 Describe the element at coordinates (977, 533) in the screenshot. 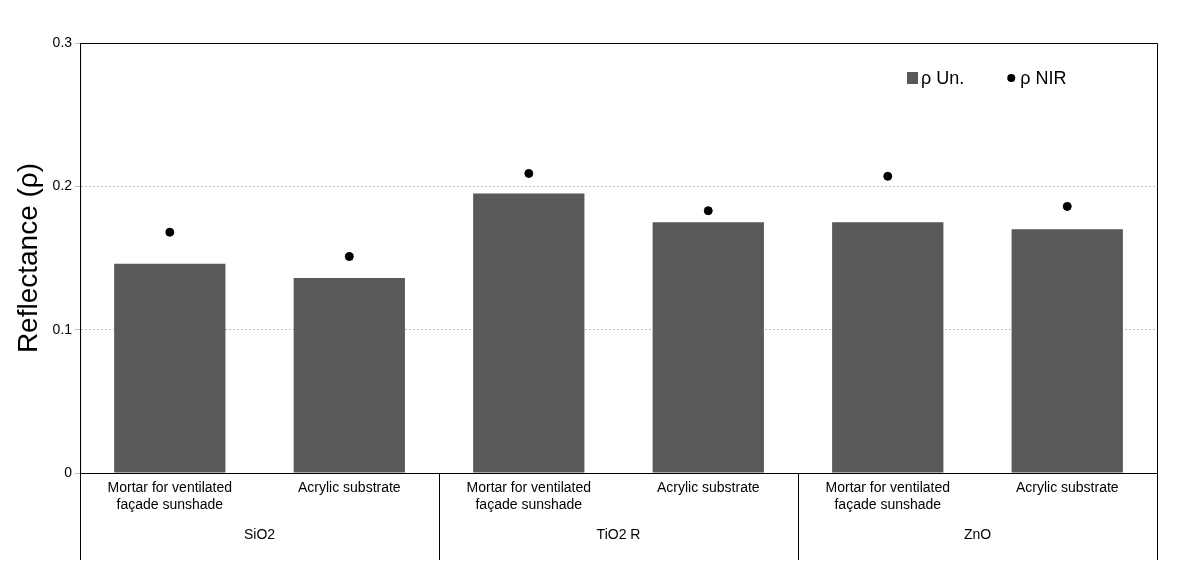

I see `text: ZnO` at that location.